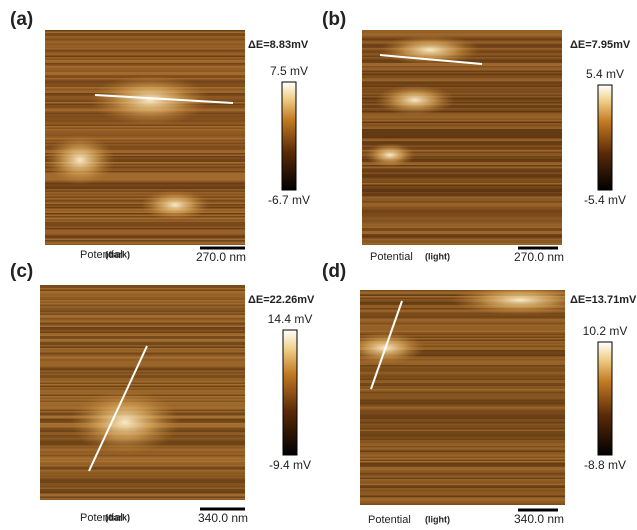  What do you see at coordinates (334, 271) in the screenshot?
I see `panel-label: (d)` at bounding box center [334, 271].